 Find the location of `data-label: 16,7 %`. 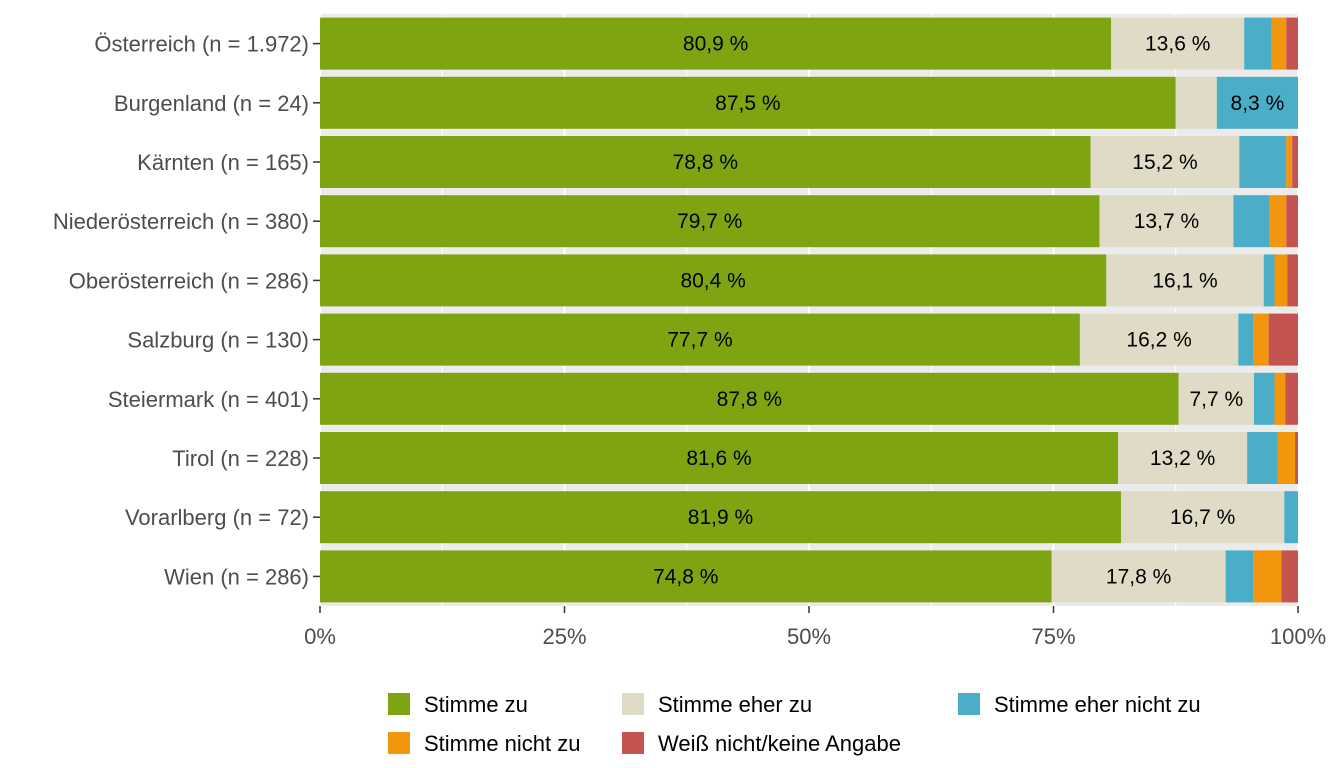

data-label: 16,7 % is located at coordinates (1202, 517).